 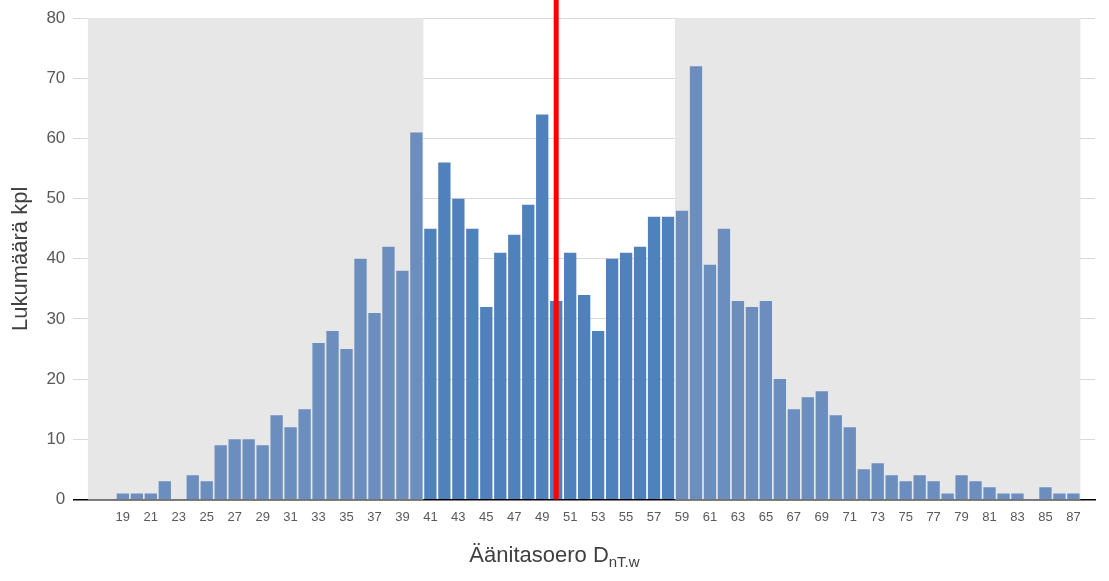 What do you see at coordinates (682, 516) in the screenshot?
I see `x-tick-label: 59` at bounding box center [682, 516].